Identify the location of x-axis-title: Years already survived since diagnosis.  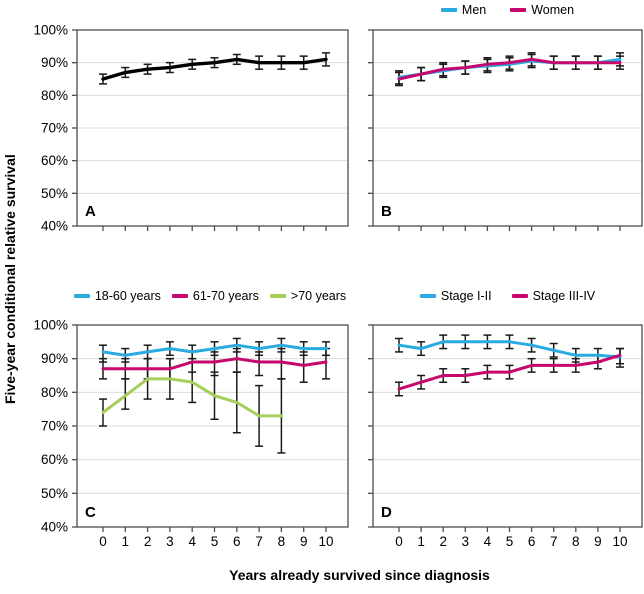
(359, 575).